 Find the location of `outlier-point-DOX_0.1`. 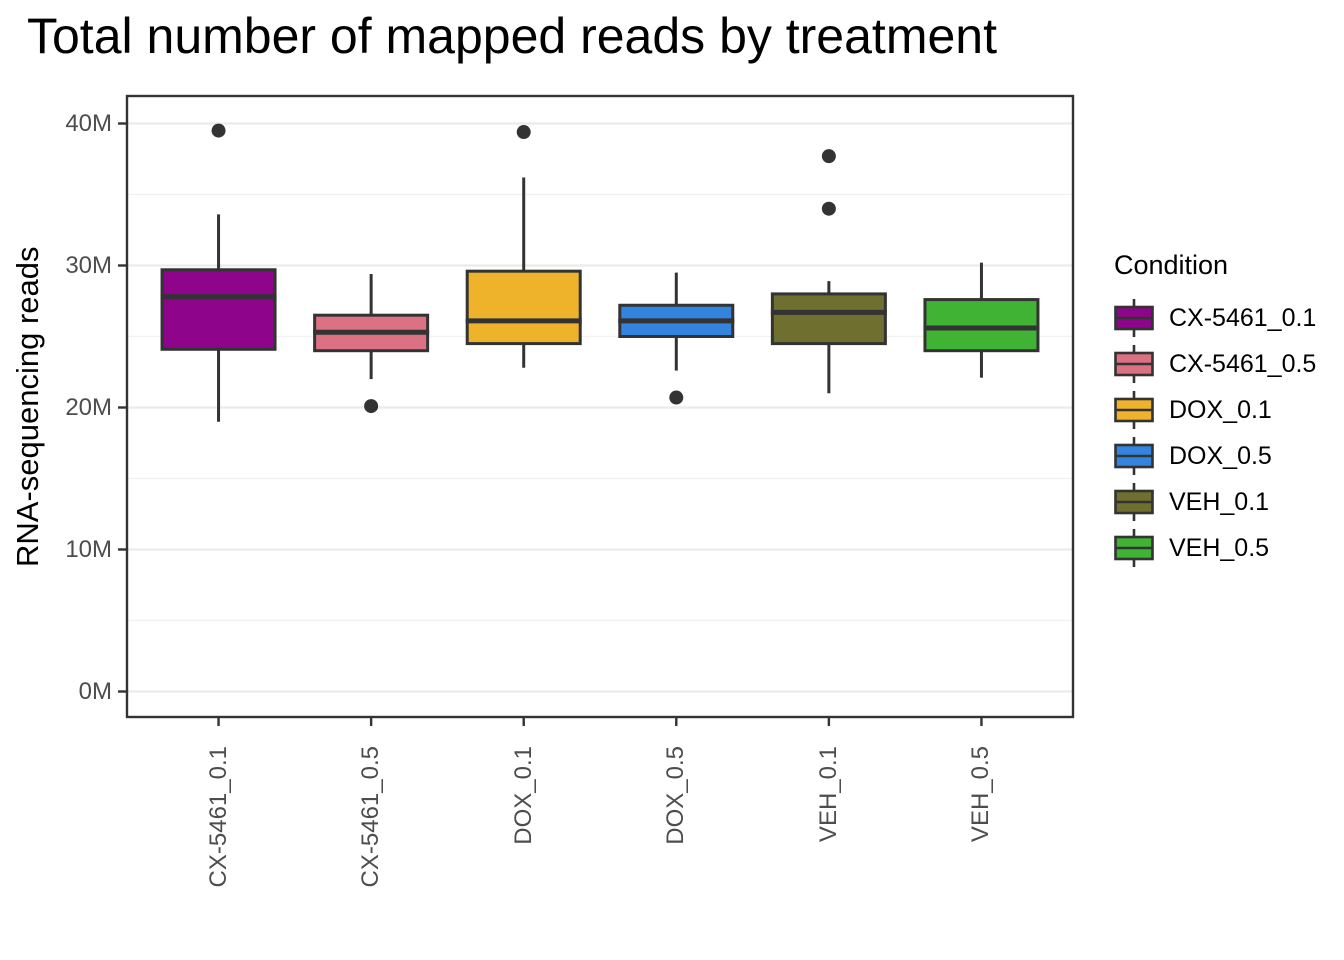

outlier-point-DOX_0.1 is located at coordinates (523, 132).